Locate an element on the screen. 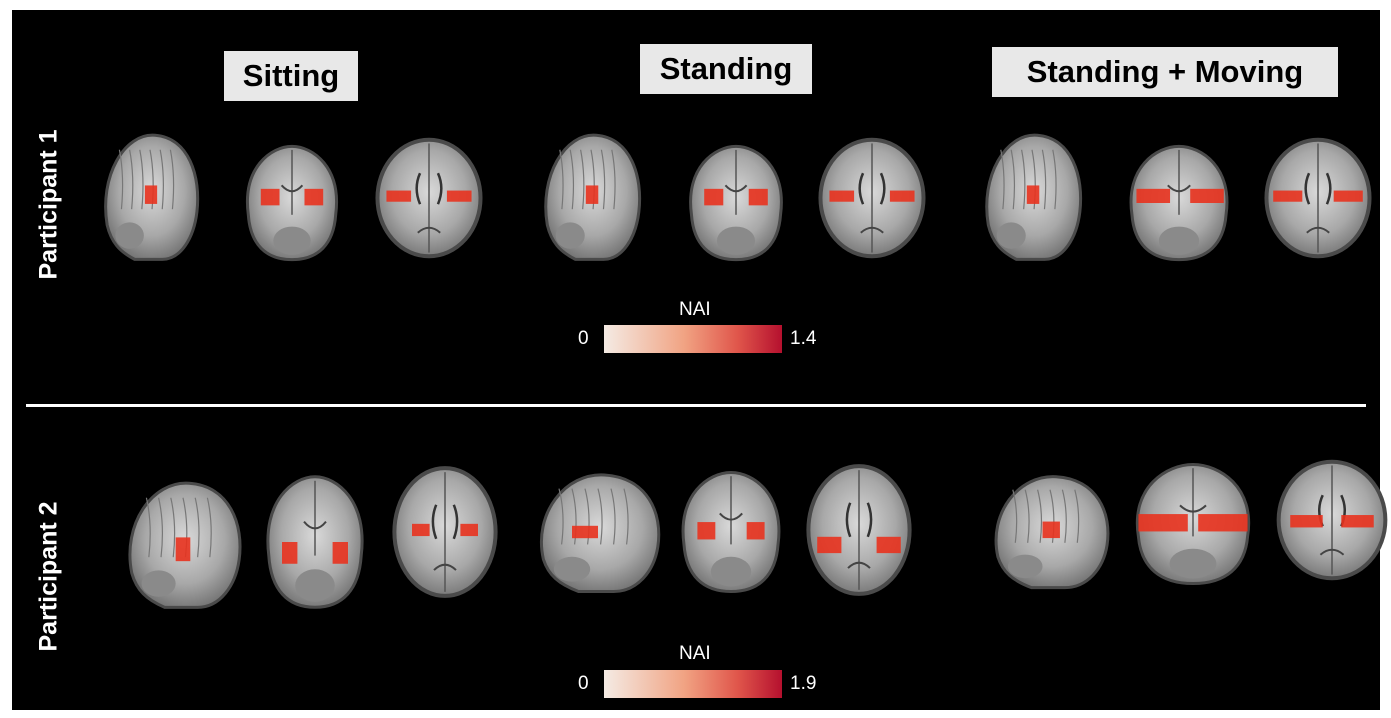 The height and width of the screenshot is (718, 1391). colorbar-1-min: 0 is located at coordinates (583, 338).